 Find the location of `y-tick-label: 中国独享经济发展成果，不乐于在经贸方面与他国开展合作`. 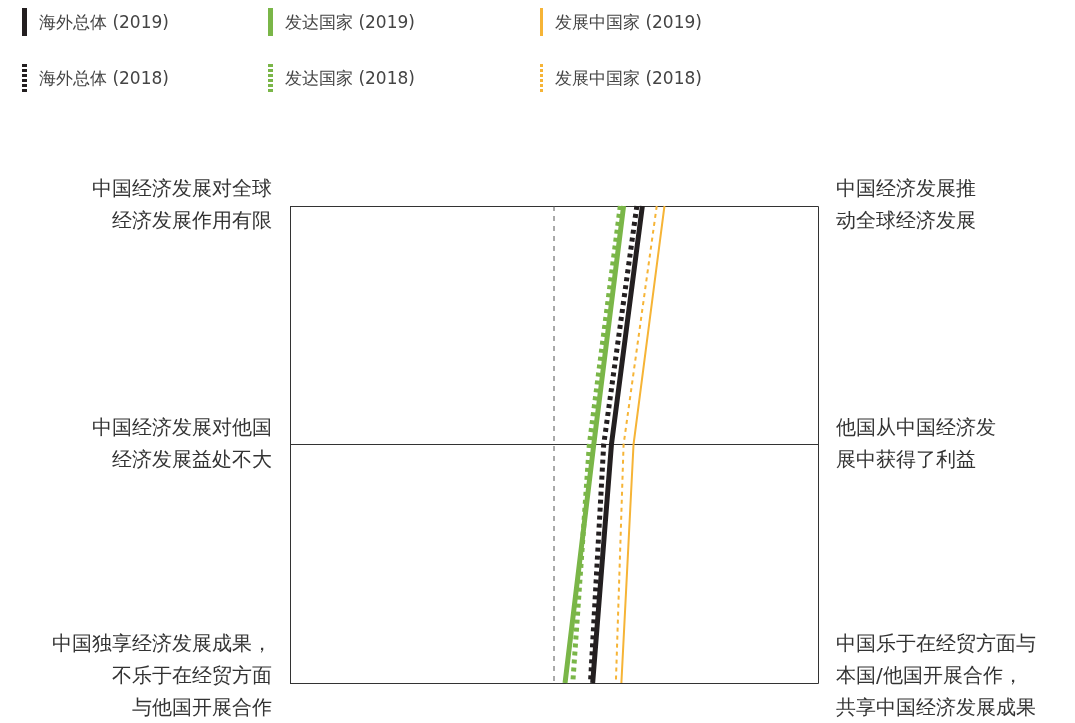

y-tick-label: 中国独享经济发展成果，不乐于在经贸方面与他国开展合作 is located at coordinates (162, 675).